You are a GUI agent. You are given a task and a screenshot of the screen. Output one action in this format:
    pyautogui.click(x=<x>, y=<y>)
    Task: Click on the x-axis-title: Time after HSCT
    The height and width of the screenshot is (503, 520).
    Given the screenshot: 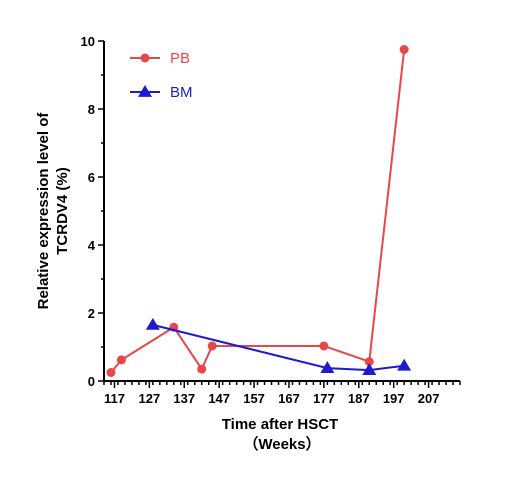 What is the action you would take?
    pyautogui.click(x=280, y=424)
    